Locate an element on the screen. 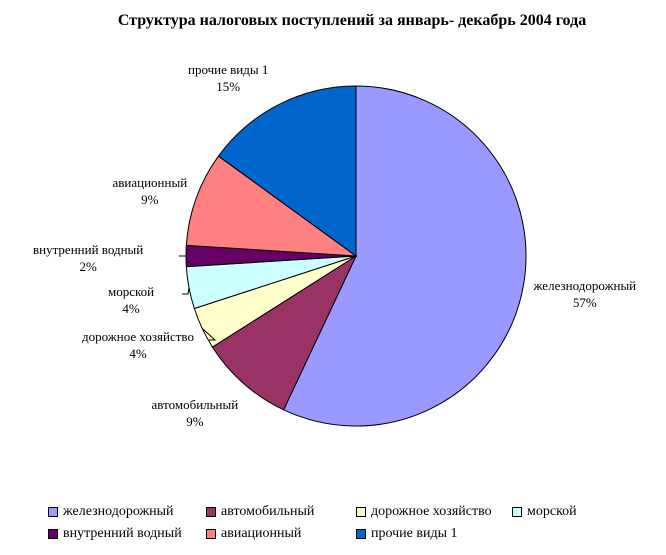 This screenshot has width=666, height=555. slice-label-name: прочие виды 1 is located at coordinates (228, 69).